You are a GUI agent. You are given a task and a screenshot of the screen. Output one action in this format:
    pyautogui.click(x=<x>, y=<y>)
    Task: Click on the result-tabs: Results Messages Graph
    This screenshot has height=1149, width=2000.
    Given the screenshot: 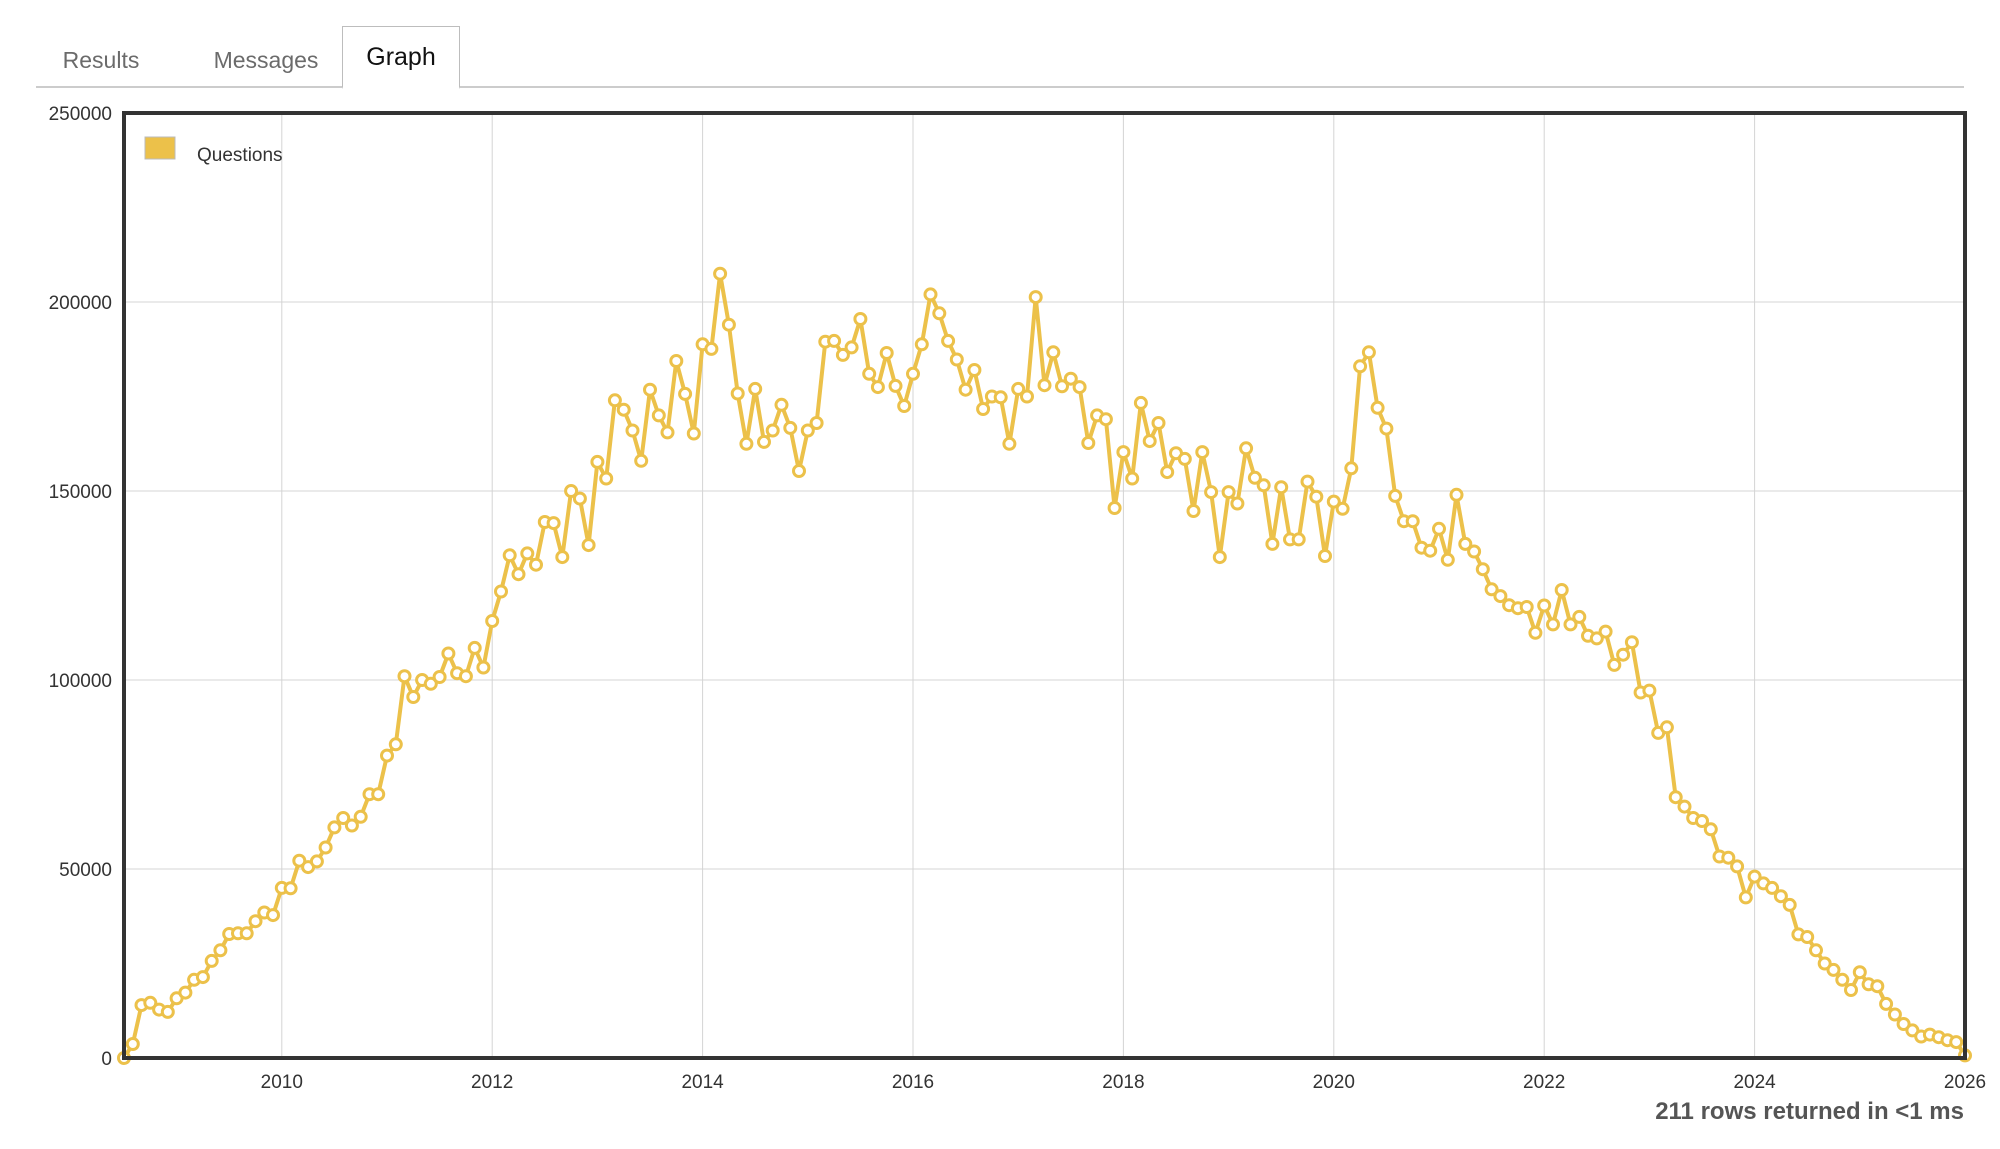 What is the action you would take?
    pyautogui.click(x=1000, y=57)
    